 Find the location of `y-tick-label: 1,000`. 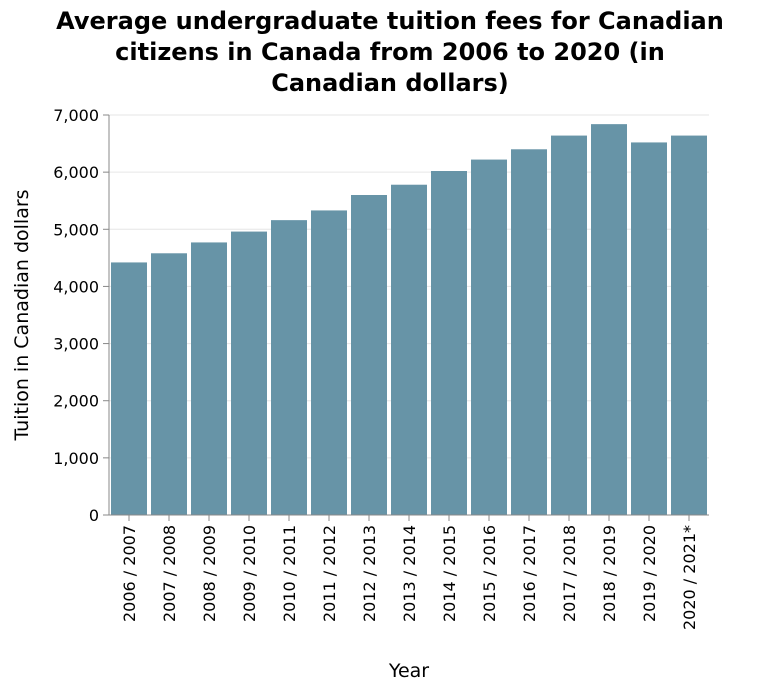

y-tick-label: 1,000 is located at coordinates (76, 458).